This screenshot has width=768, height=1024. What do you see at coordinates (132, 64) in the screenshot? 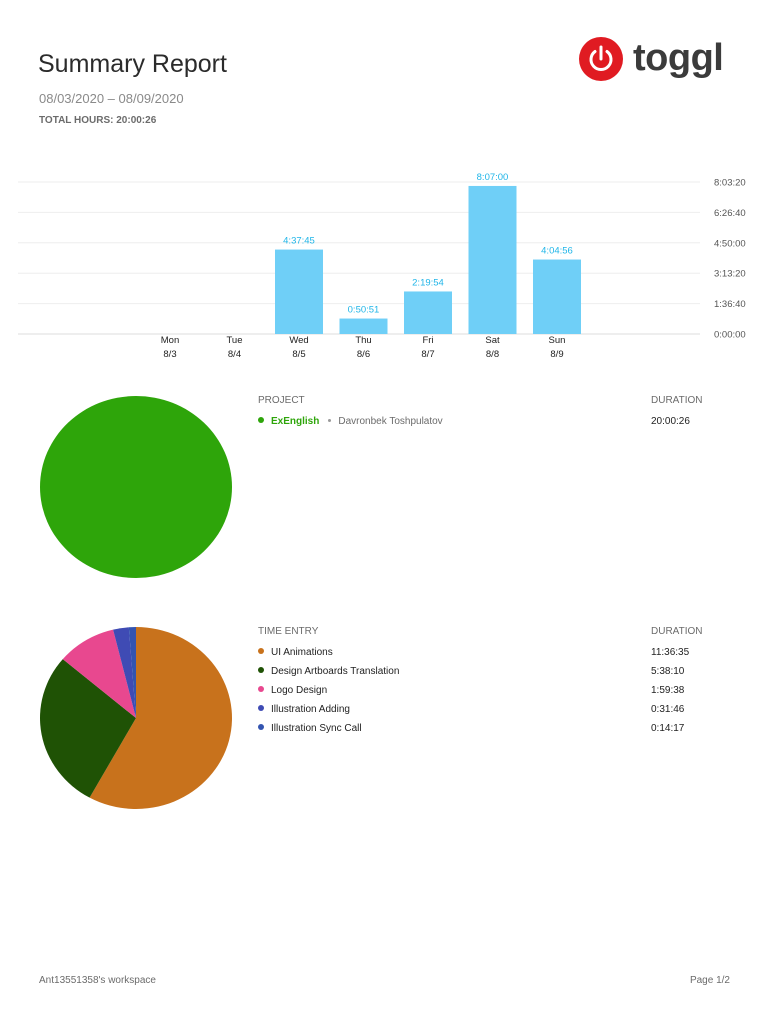
I see `page-title: Summary Report` at bounding box center [132, 64].